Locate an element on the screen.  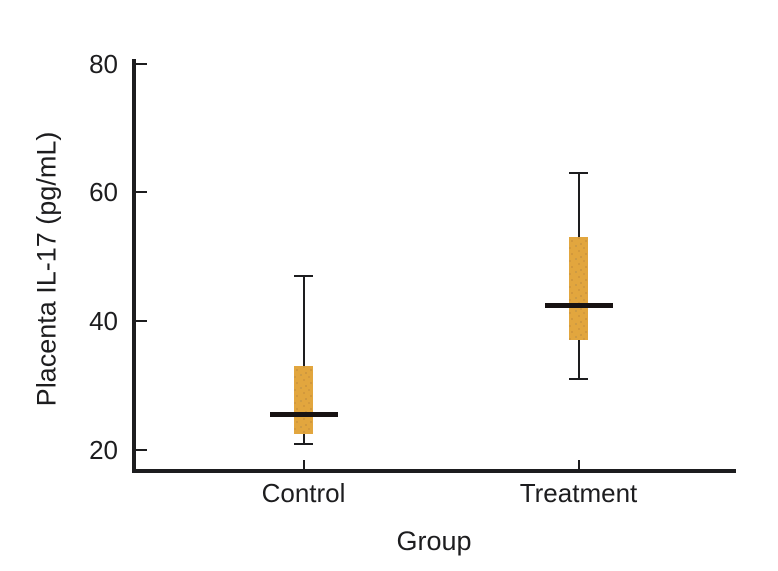
x-category-label-treatment: Treatment is located at coordinates (578, 493).